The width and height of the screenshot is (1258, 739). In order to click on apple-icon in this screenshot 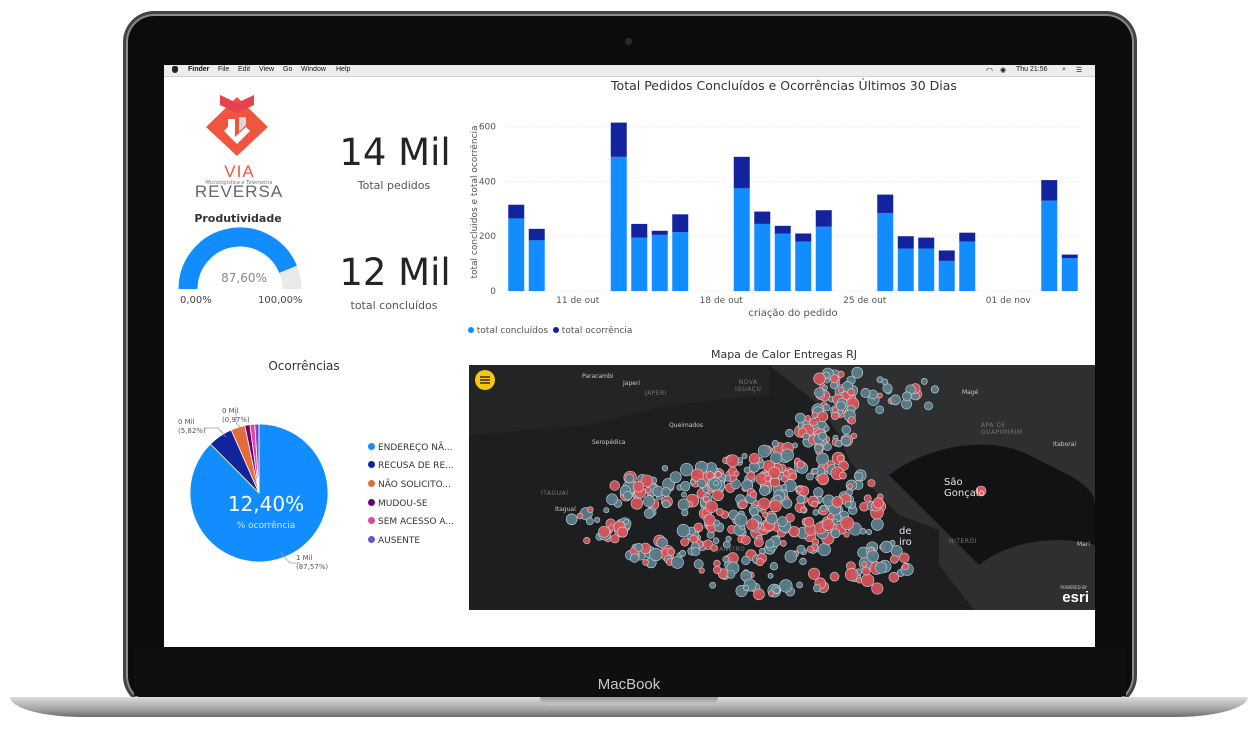, I will do `click(175, 69)`.